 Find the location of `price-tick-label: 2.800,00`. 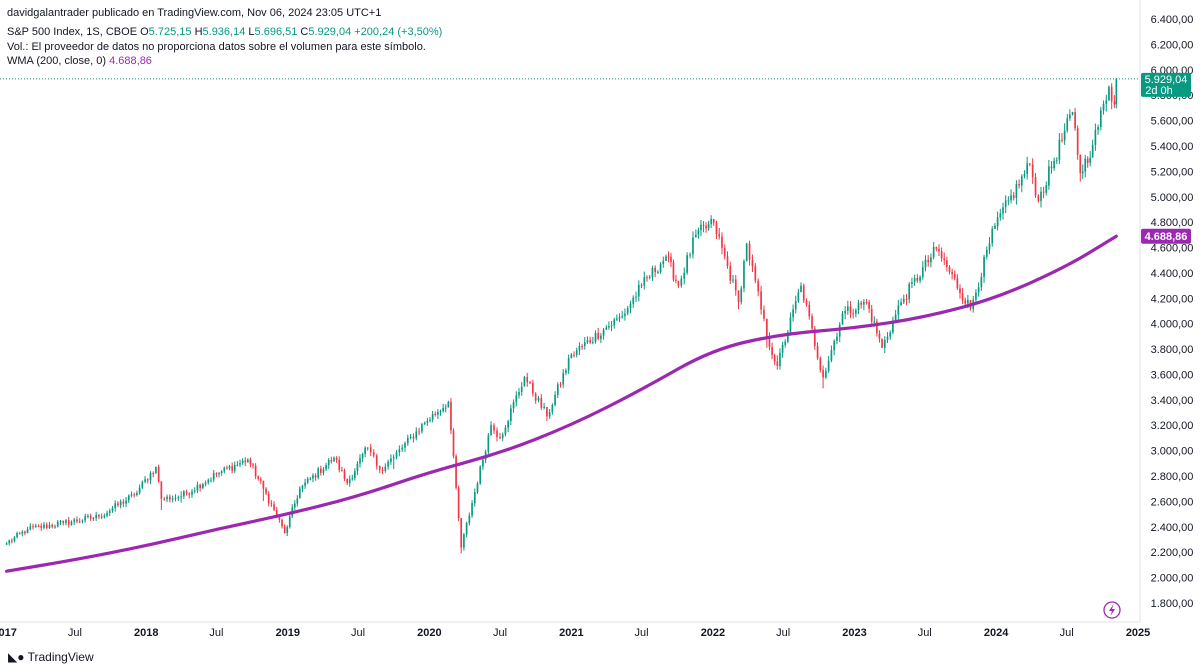

price-tick-label: 2.800,00 is located at coordinates (1172, 477).